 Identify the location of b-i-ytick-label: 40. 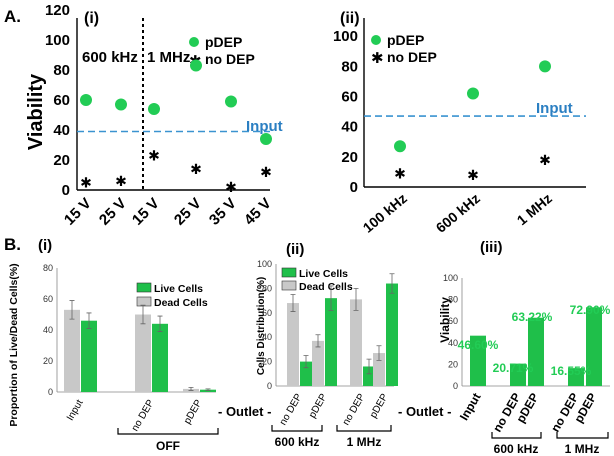
(48, 330).